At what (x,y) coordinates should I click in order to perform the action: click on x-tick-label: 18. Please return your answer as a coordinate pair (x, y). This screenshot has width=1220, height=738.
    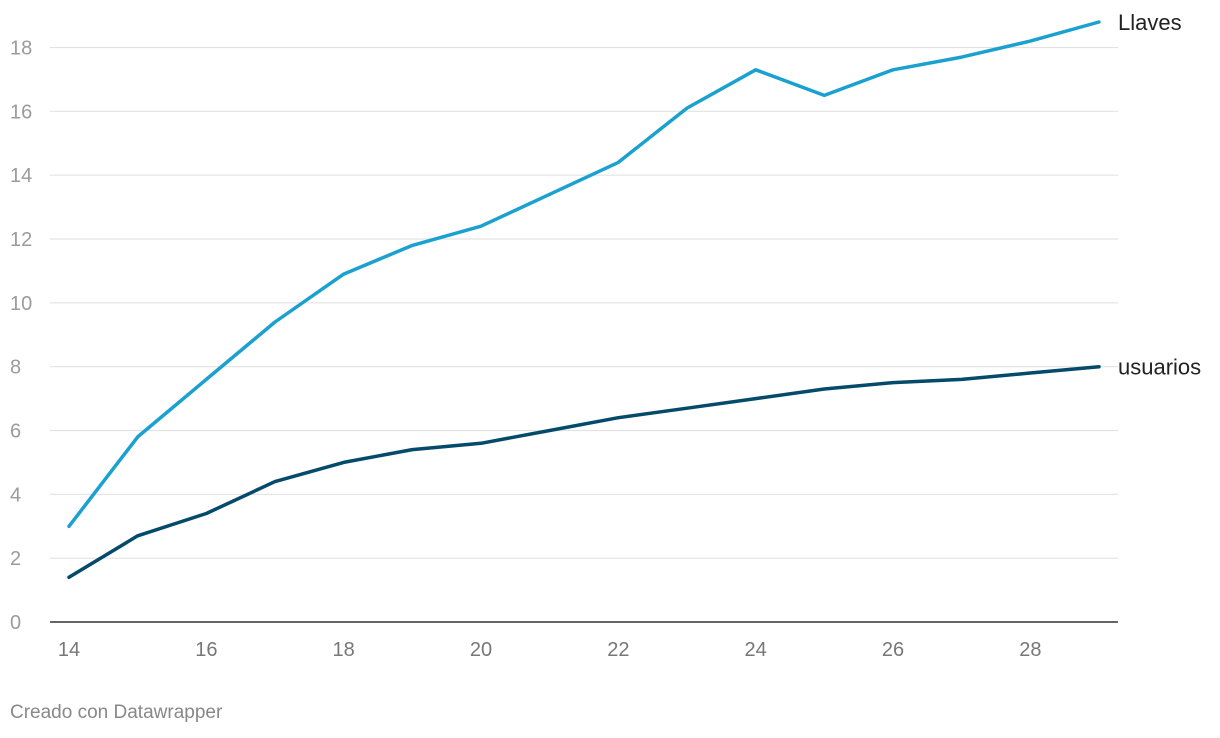
    Looking at the image, I should click on (344, 650).